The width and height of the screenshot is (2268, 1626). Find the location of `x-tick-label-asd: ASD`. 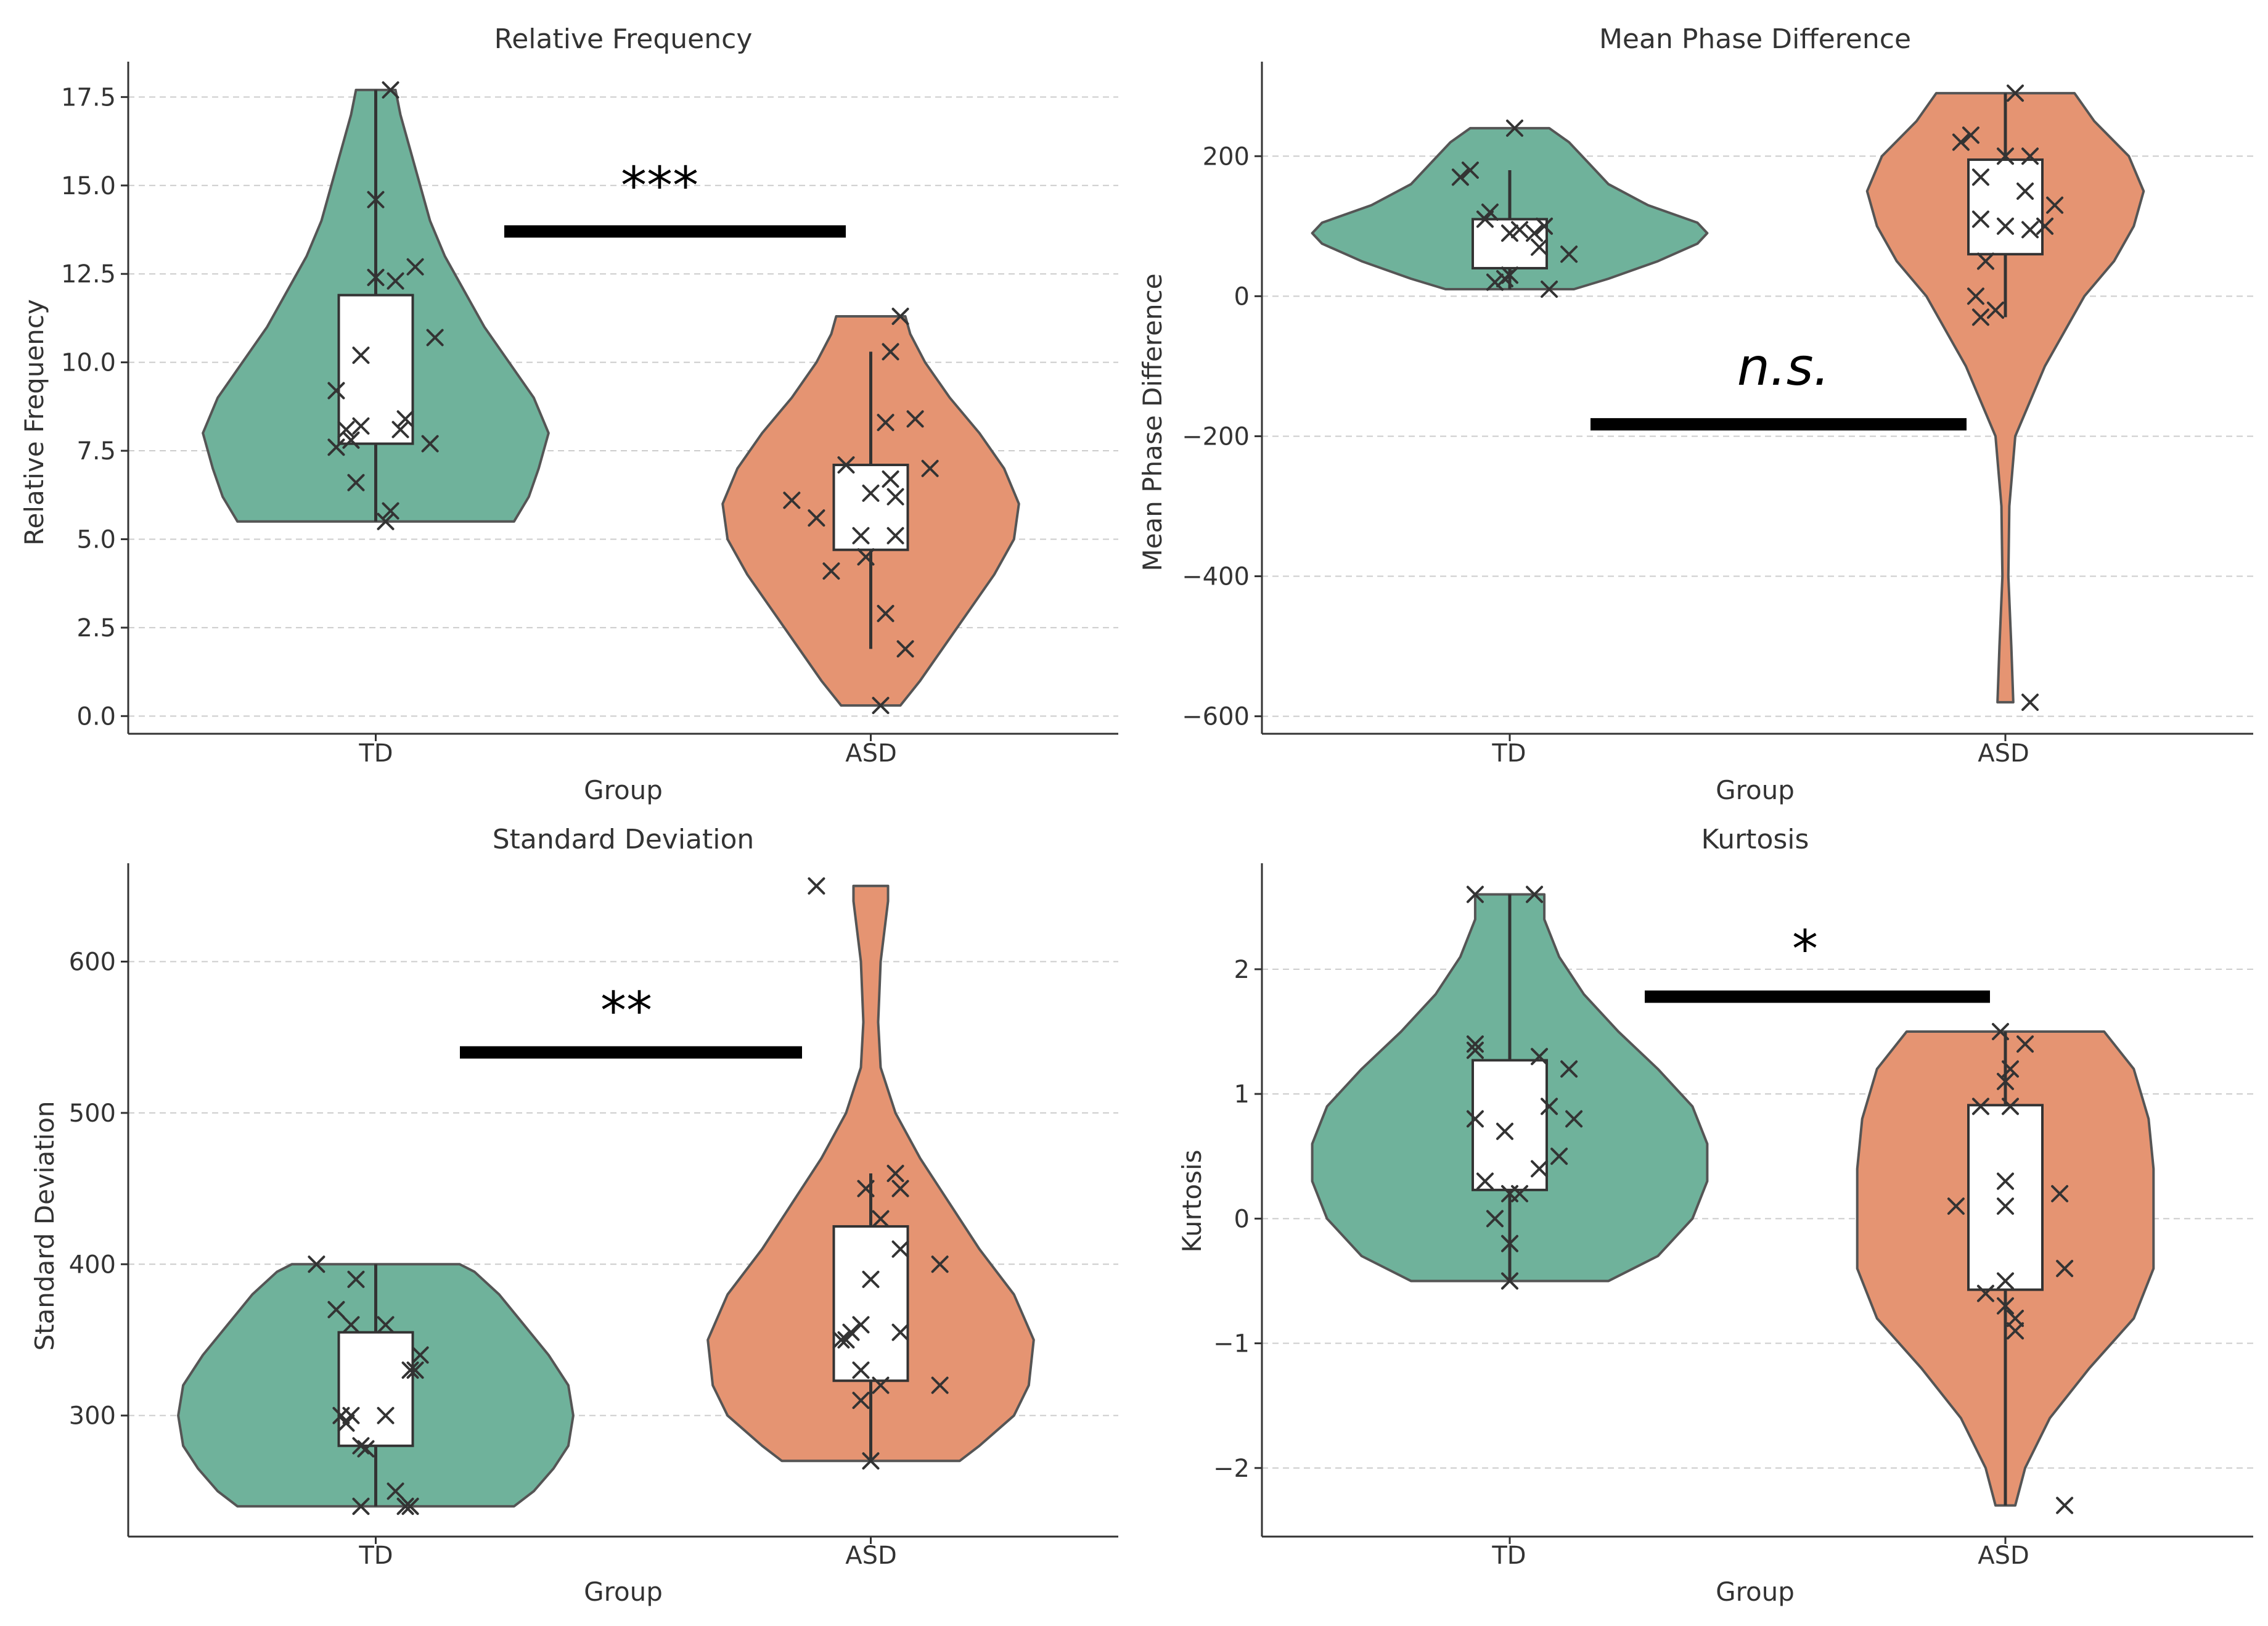

x-tick-label-asd: ASD is located at coordinates (871, 753).